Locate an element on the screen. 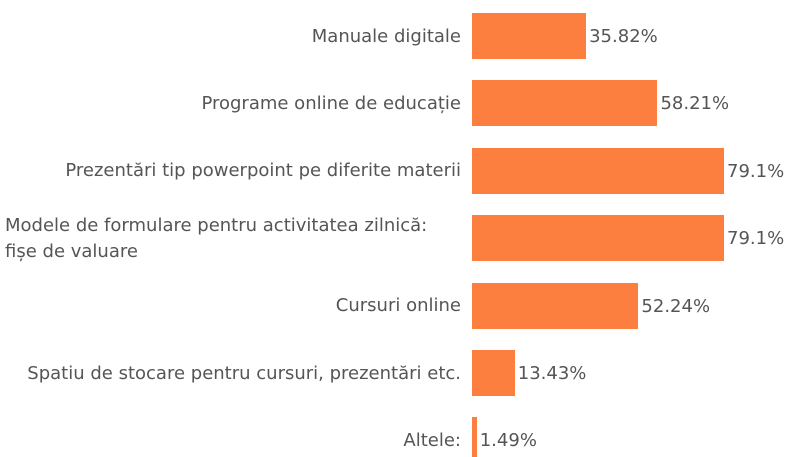 The image size is (801, 457). category-label: Programe online de educație is located at coordinates (331, 103).